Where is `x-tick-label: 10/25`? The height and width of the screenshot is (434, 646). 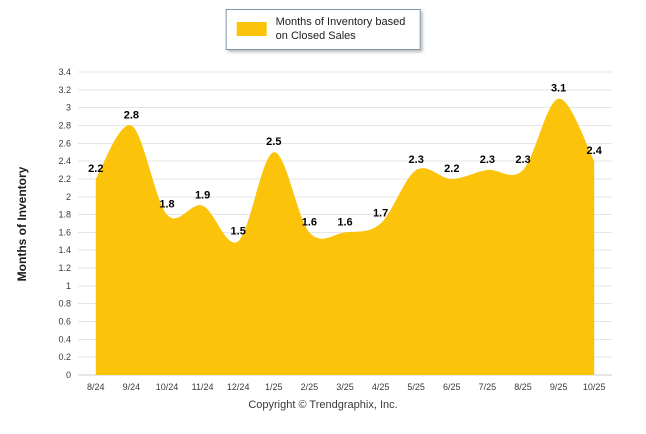
x-tick-label: 10/25 is located at coordinates (594, 387).